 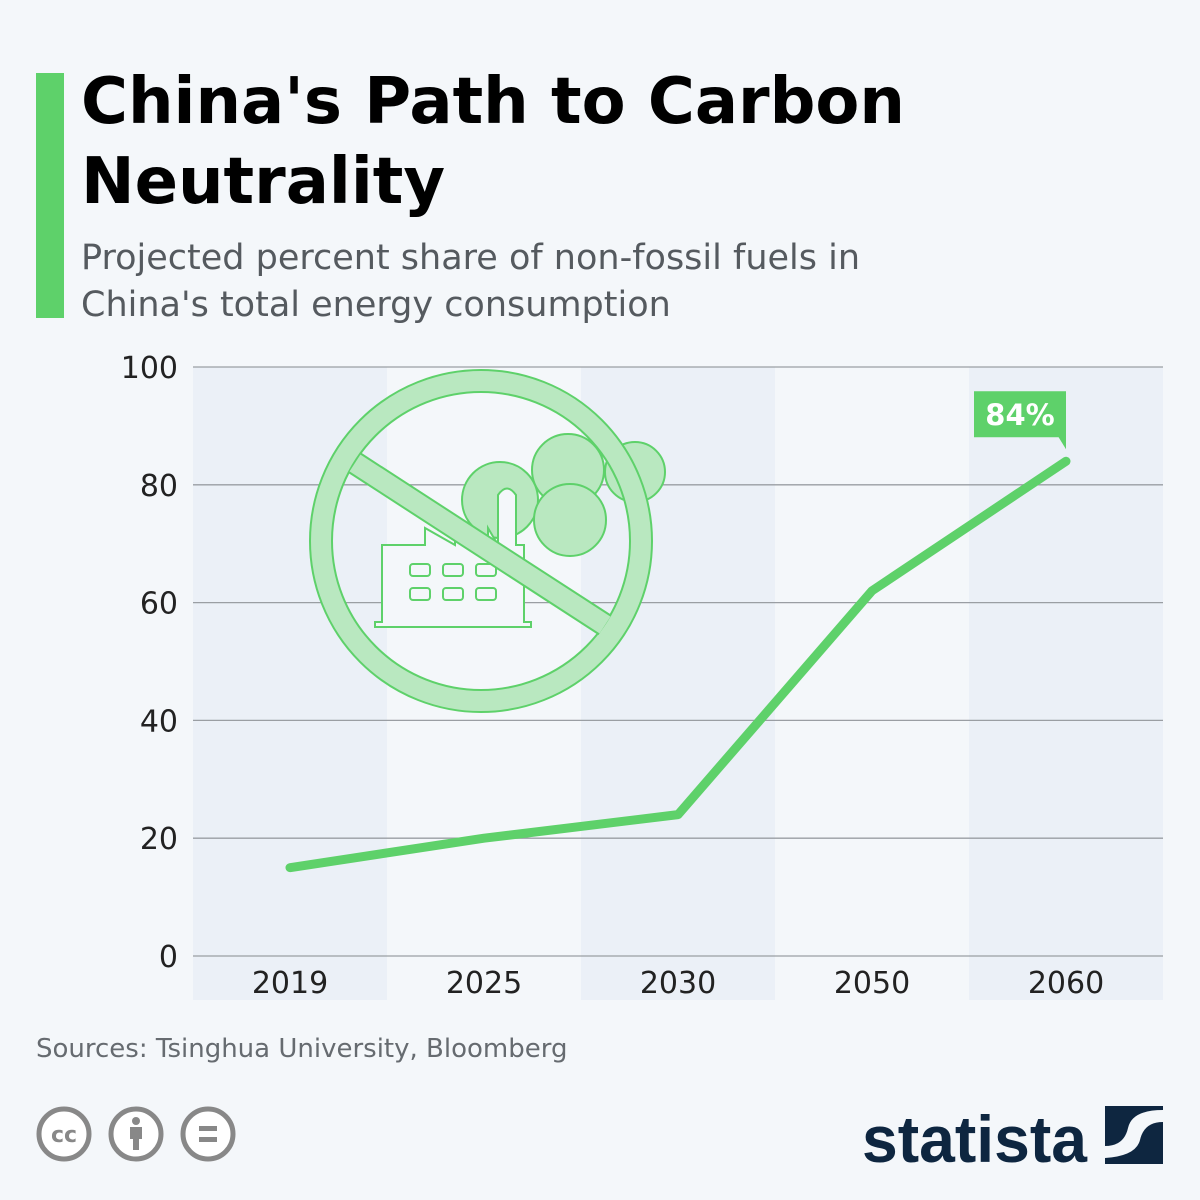 What do you see at coordinates (159, 486) in the screenshot?
I see `y-tick-label: 80` at bounding box center [159, 486].